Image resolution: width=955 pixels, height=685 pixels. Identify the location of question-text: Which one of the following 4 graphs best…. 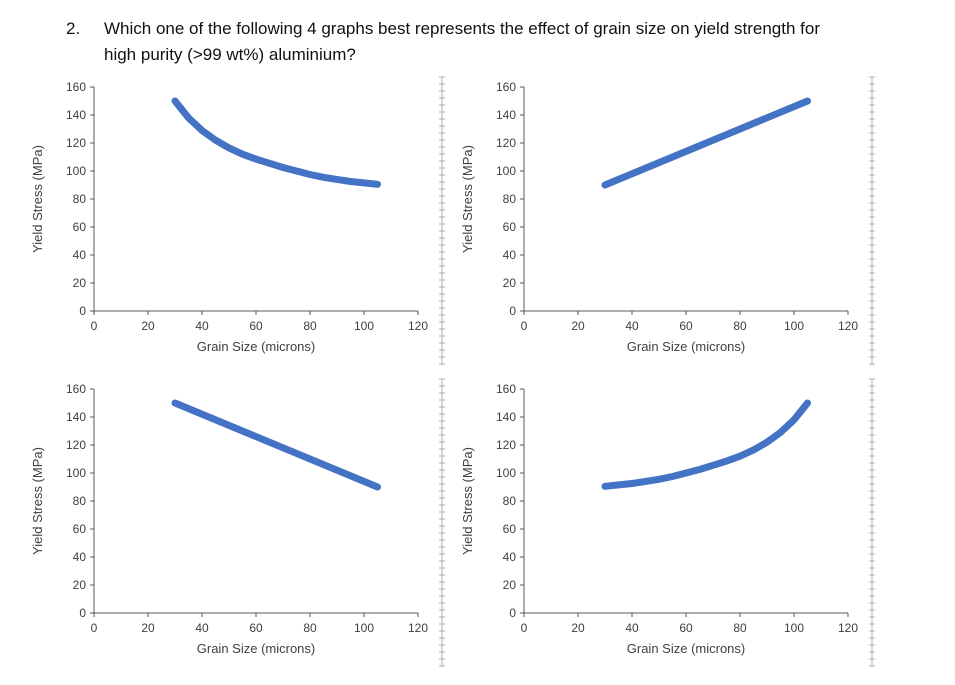
(462, 41).